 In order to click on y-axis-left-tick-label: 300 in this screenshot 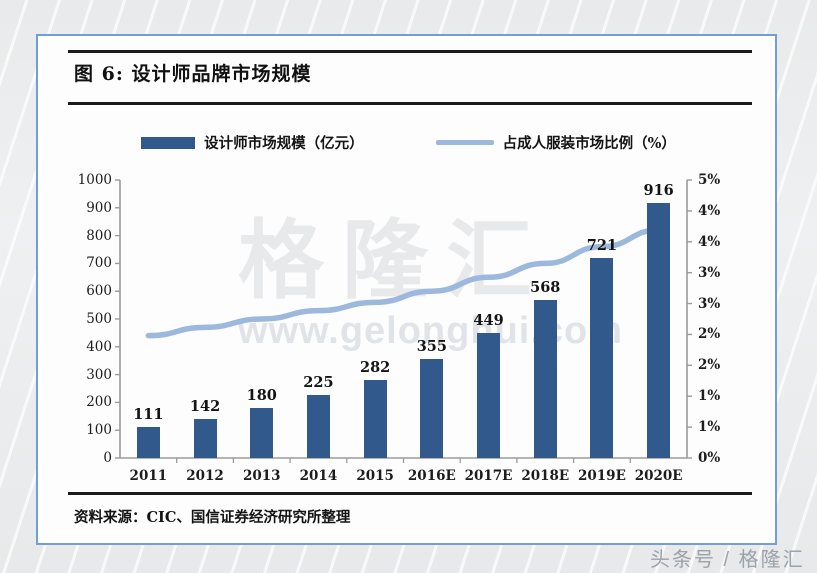, I will do `click(99, 374)`.